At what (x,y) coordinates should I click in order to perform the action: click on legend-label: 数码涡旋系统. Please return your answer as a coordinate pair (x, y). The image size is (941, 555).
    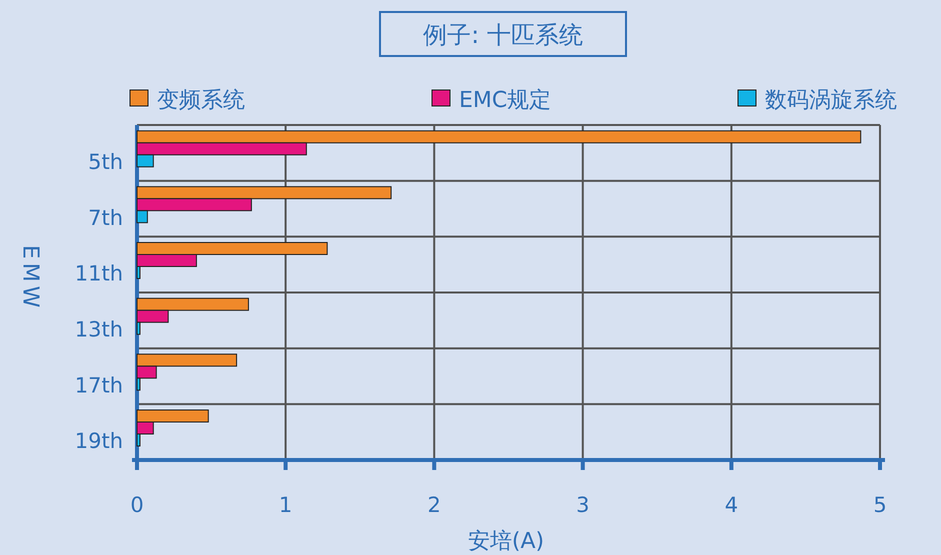
    Looking at the image, I should click on (831, 100).